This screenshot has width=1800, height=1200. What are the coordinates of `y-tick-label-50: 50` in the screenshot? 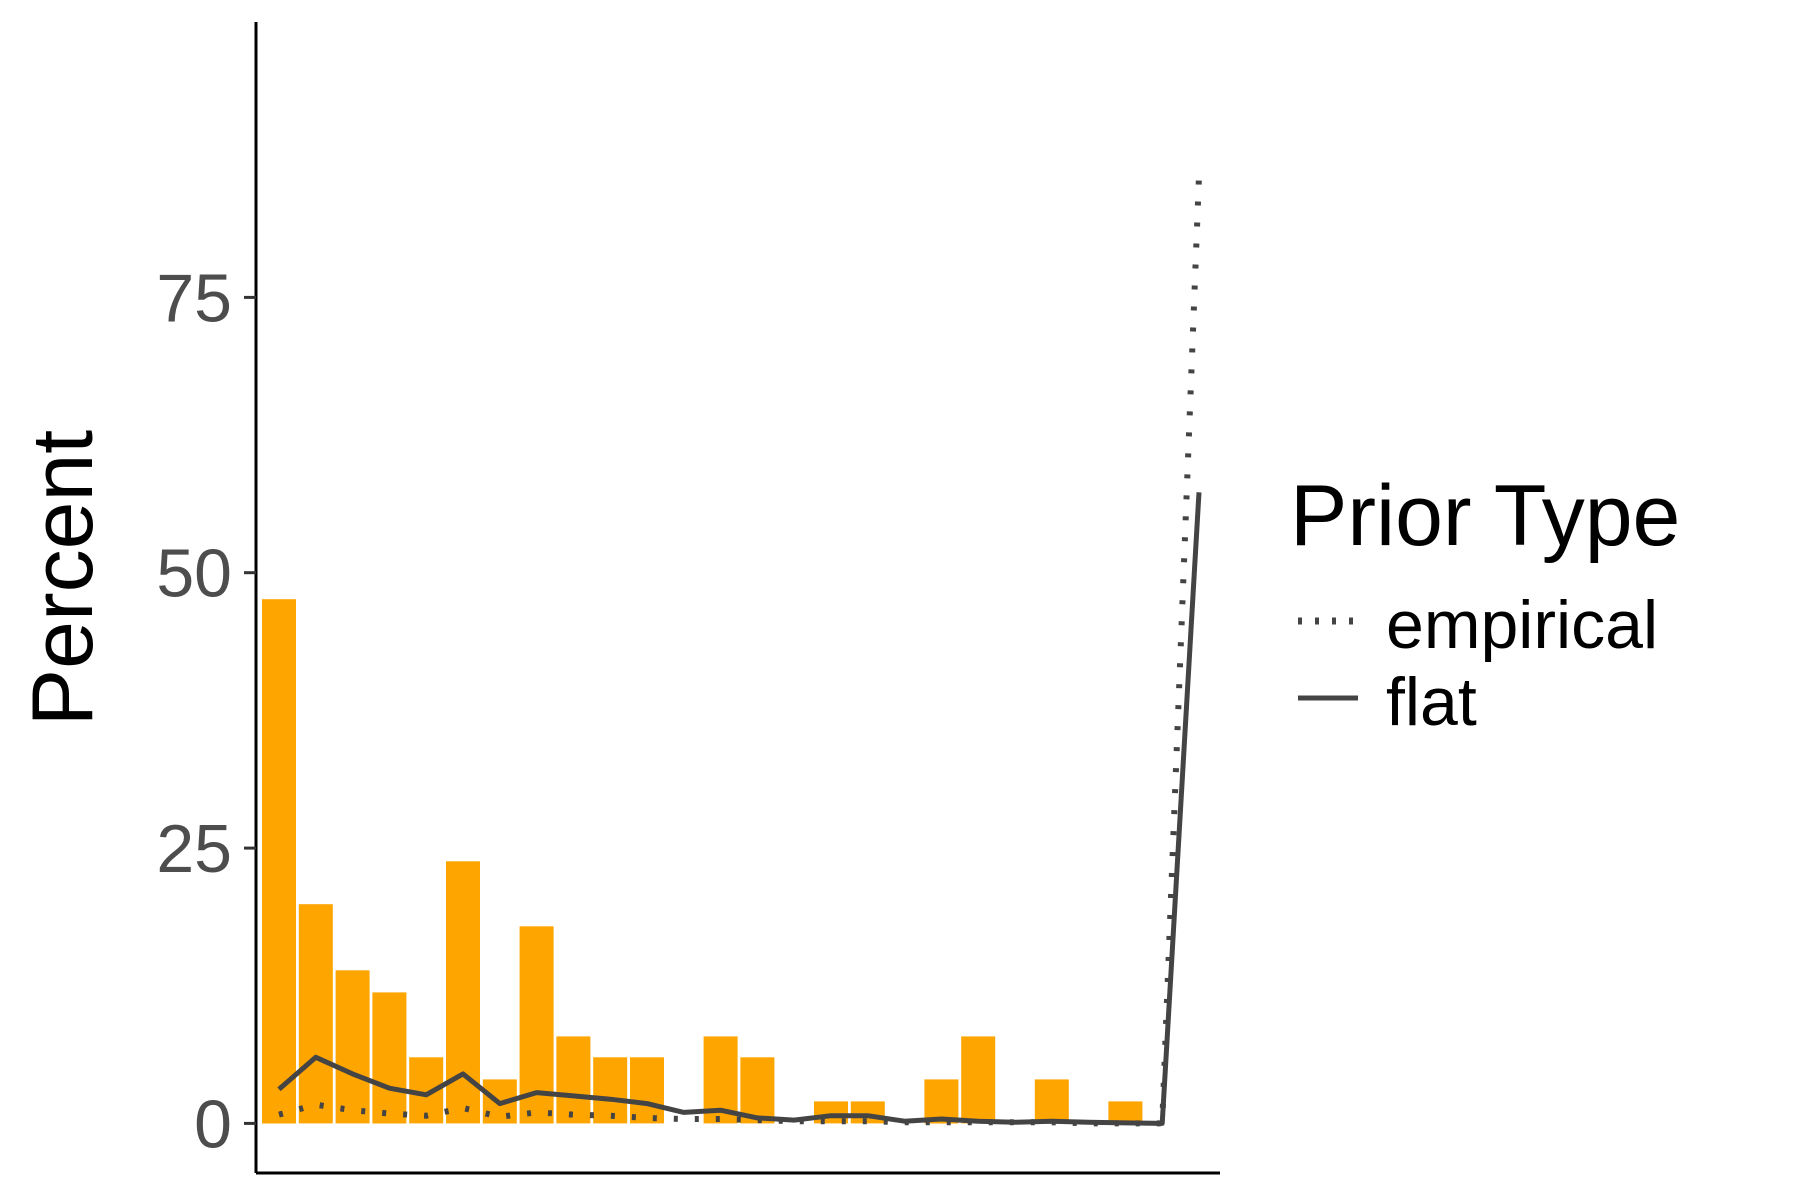 It's located at (194, 574).